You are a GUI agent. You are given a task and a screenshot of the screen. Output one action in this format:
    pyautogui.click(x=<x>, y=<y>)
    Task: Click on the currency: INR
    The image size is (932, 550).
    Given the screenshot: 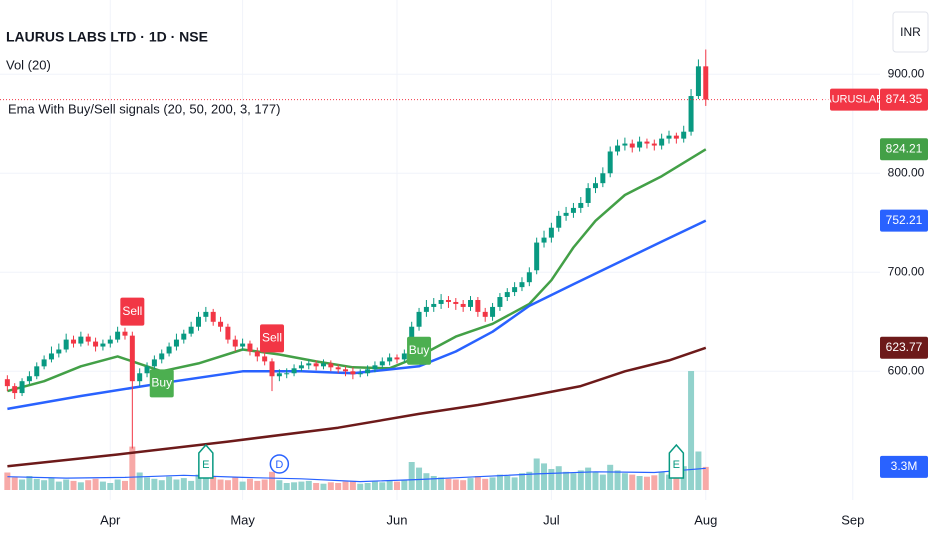 What is the action you would take?
    pyautogui.click(x=910, y=32)
    